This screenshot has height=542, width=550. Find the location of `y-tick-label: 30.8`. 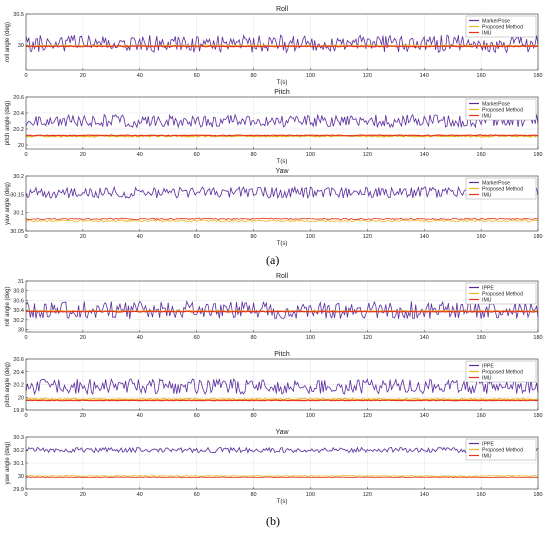

y-tick-label: 30.8 is located at coordinates (18, 292).